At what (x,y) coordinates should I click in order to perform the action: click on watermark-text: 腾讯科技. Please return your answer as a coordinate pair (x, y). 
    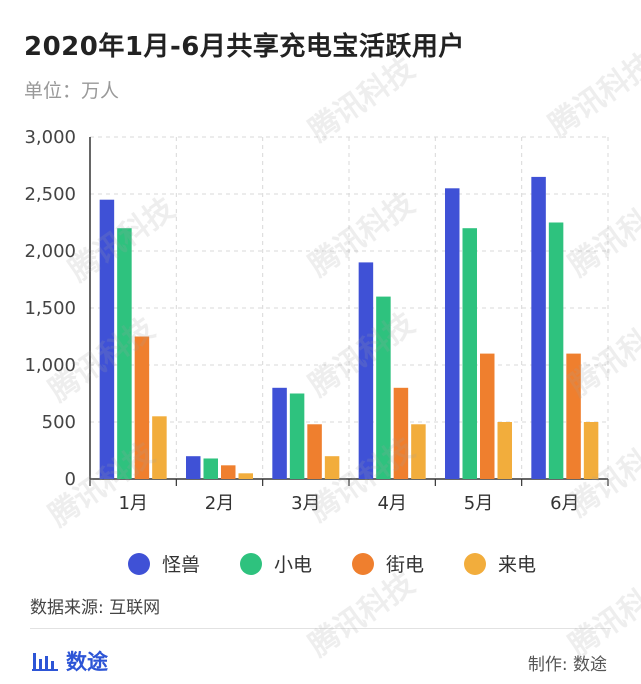
    Looking at the image, I should click on (601, 615).